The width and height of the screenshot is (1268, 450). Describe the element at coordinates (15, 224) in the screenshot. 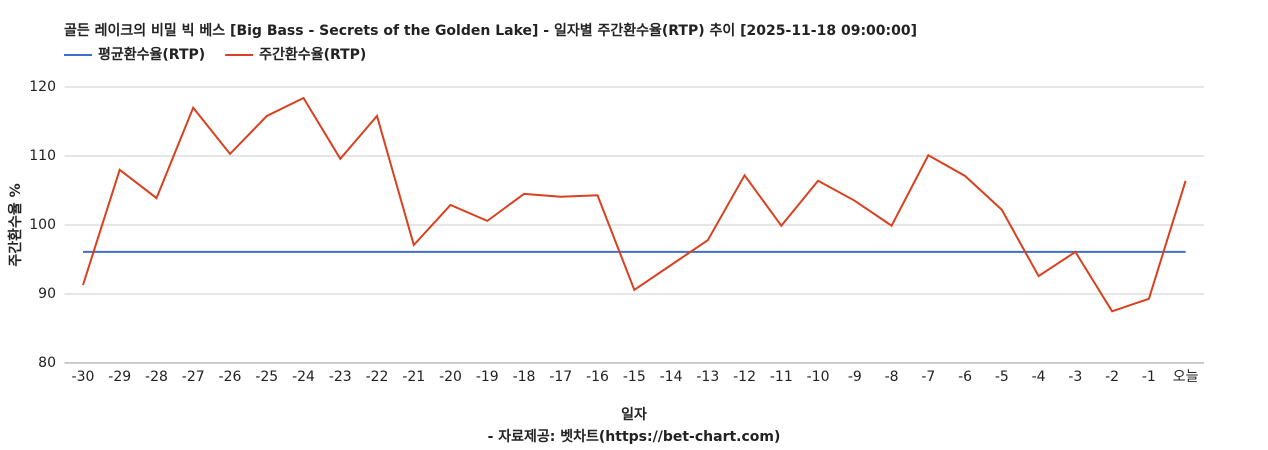

I see `y-axis-title: 주간환수율 %` at that location.